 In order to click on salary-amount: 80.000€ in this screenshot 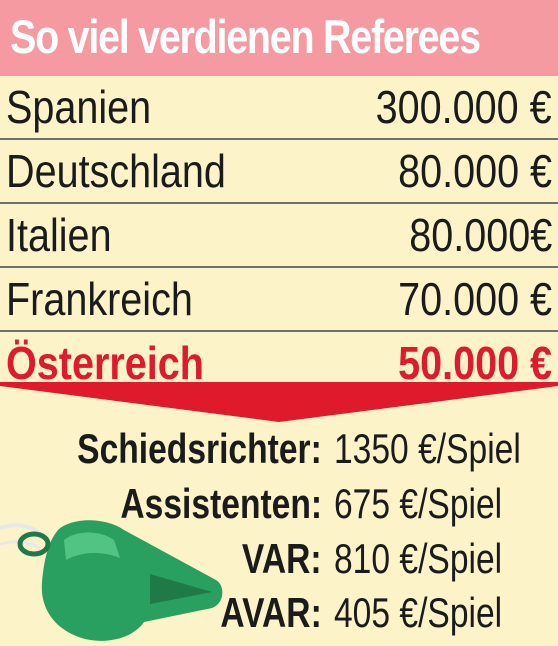, I will do `click(480, 235)`.